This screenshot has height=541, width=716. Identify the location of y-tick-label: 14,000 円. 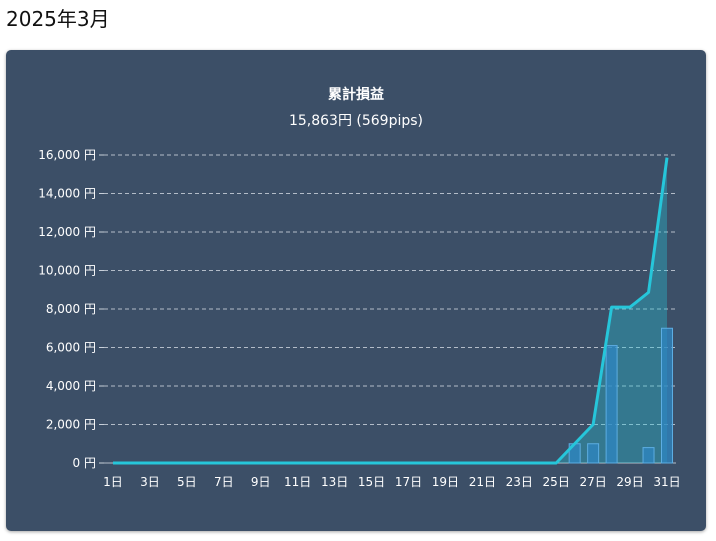
(67, 194).